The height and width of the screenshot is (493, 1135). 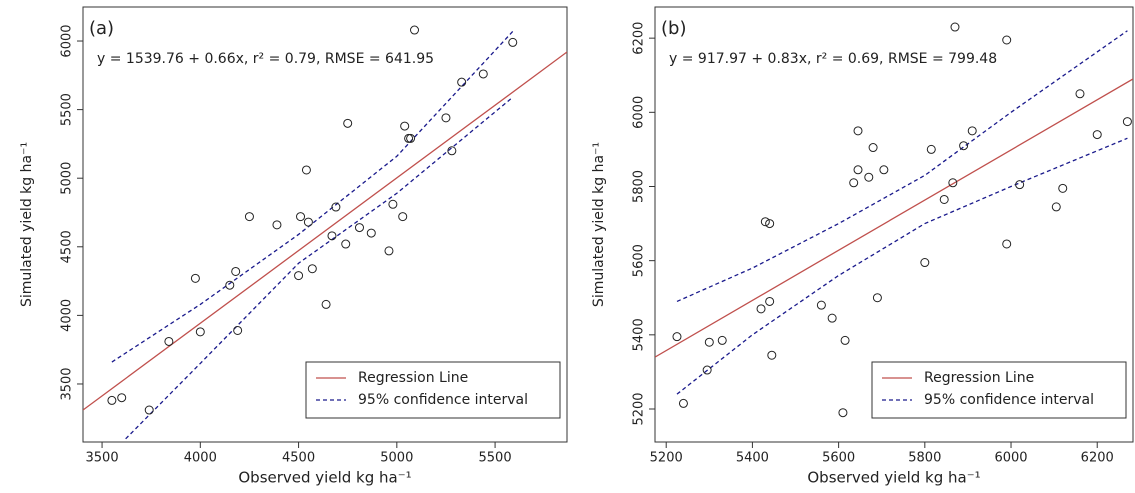 What do you see at coordinates (67, 315) in the screenshot?
I see `y-tick-label: 4000` at bounding box center [67, 315].